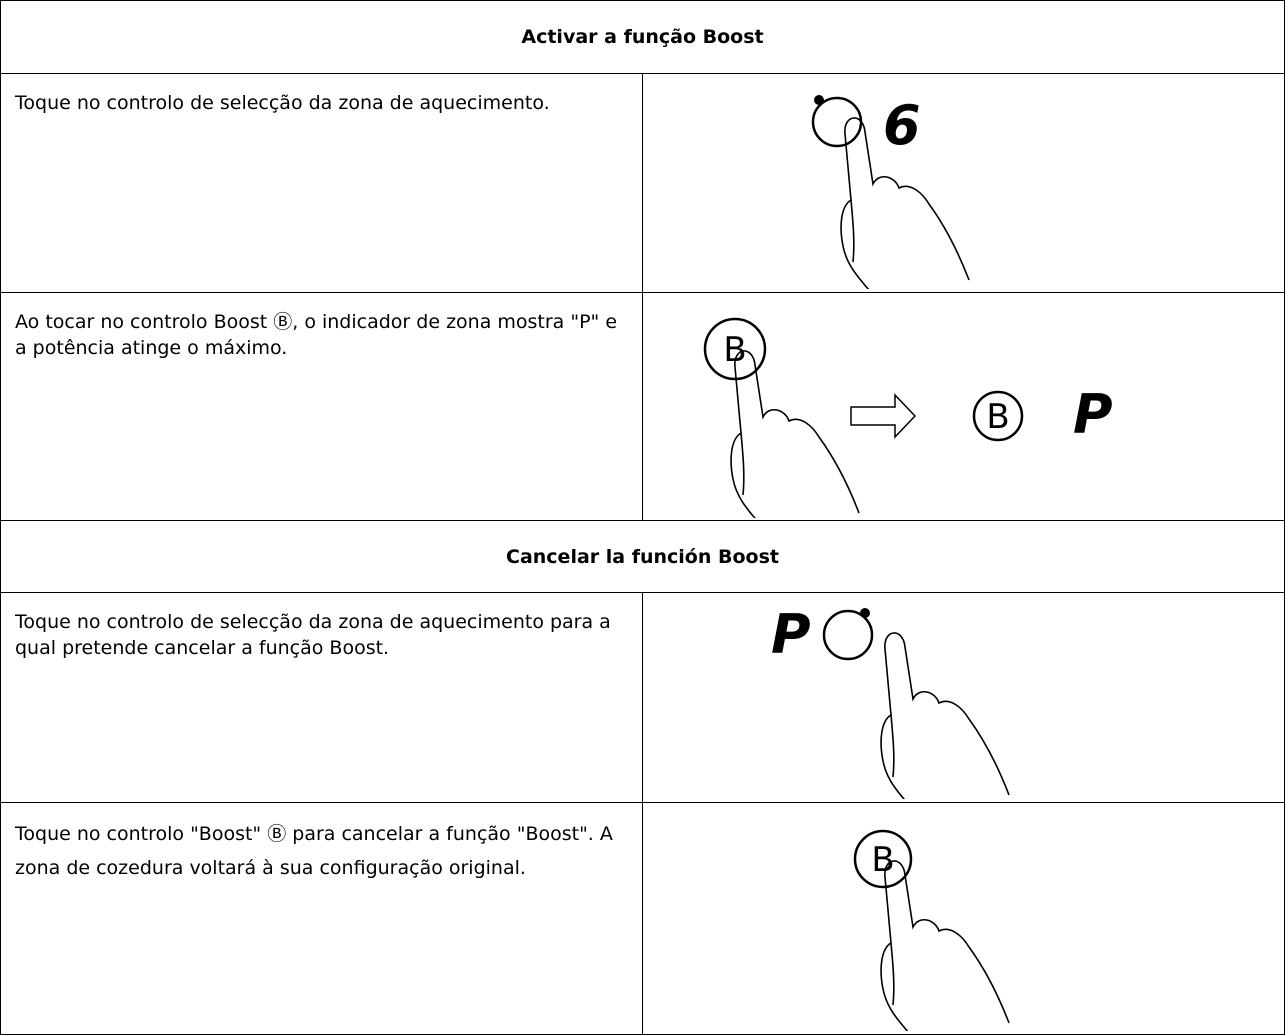 The image size is (1285, 1035). What do you see at coordinates (642, 556) in the screenshot?
I see `section-title: Cancelar la función Boost` at bounding box center [642, 556].